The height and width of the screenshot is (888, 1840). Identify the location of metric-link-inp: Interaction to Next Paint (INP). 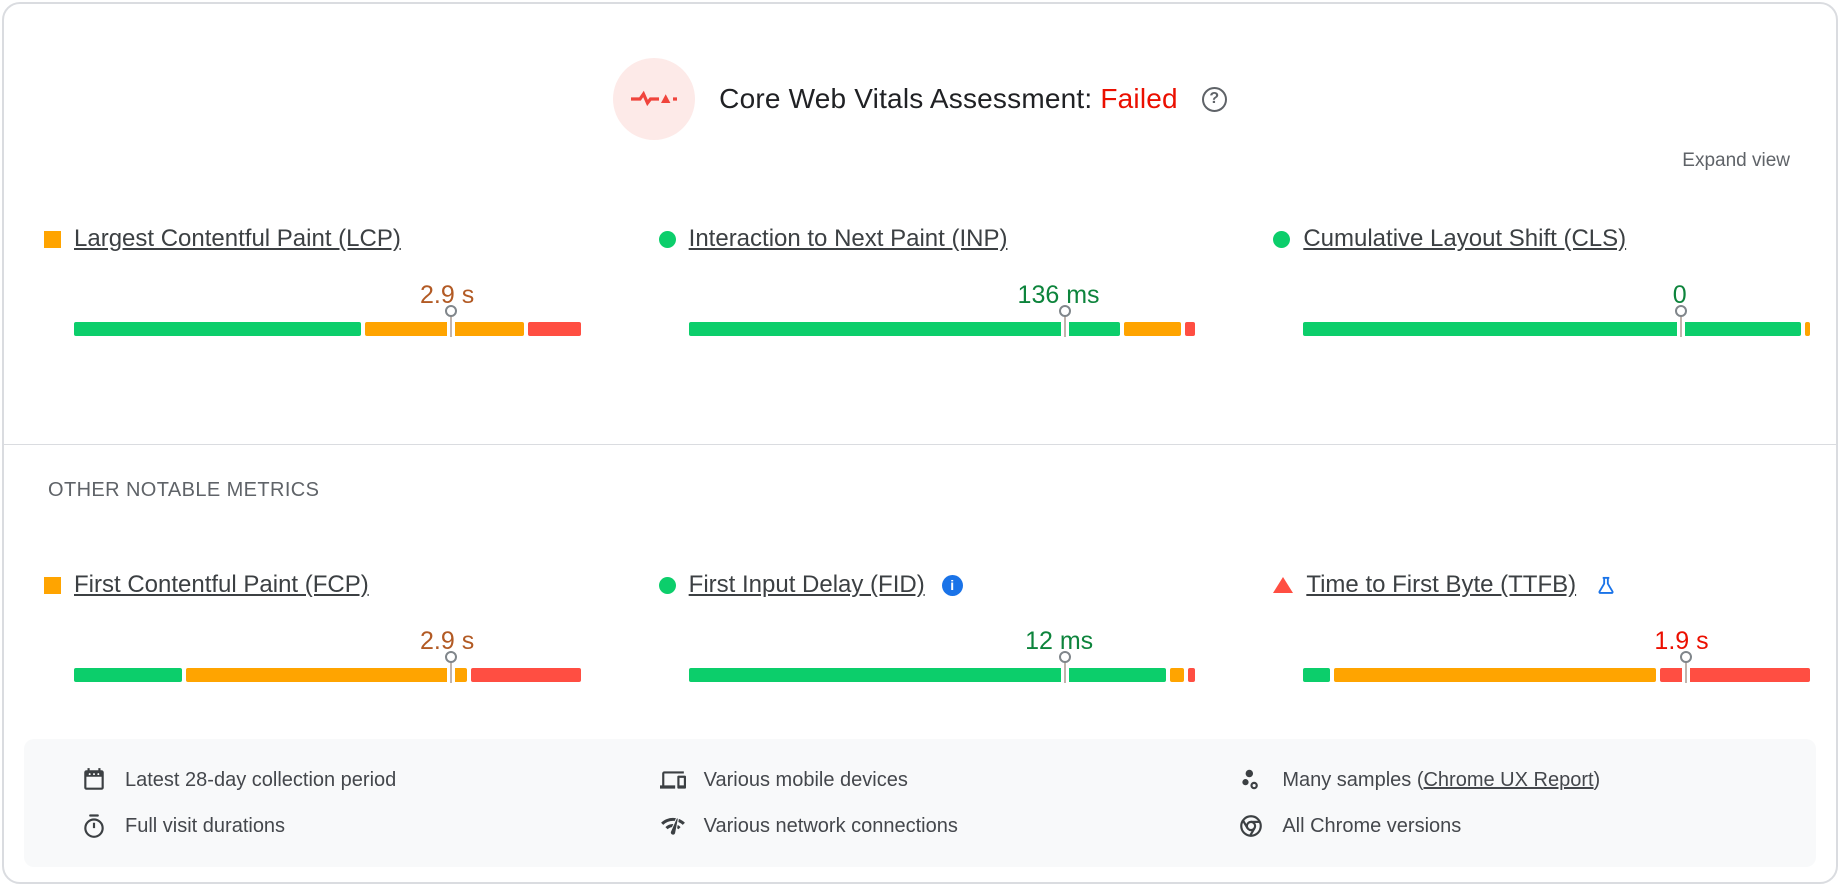
(848, 238).